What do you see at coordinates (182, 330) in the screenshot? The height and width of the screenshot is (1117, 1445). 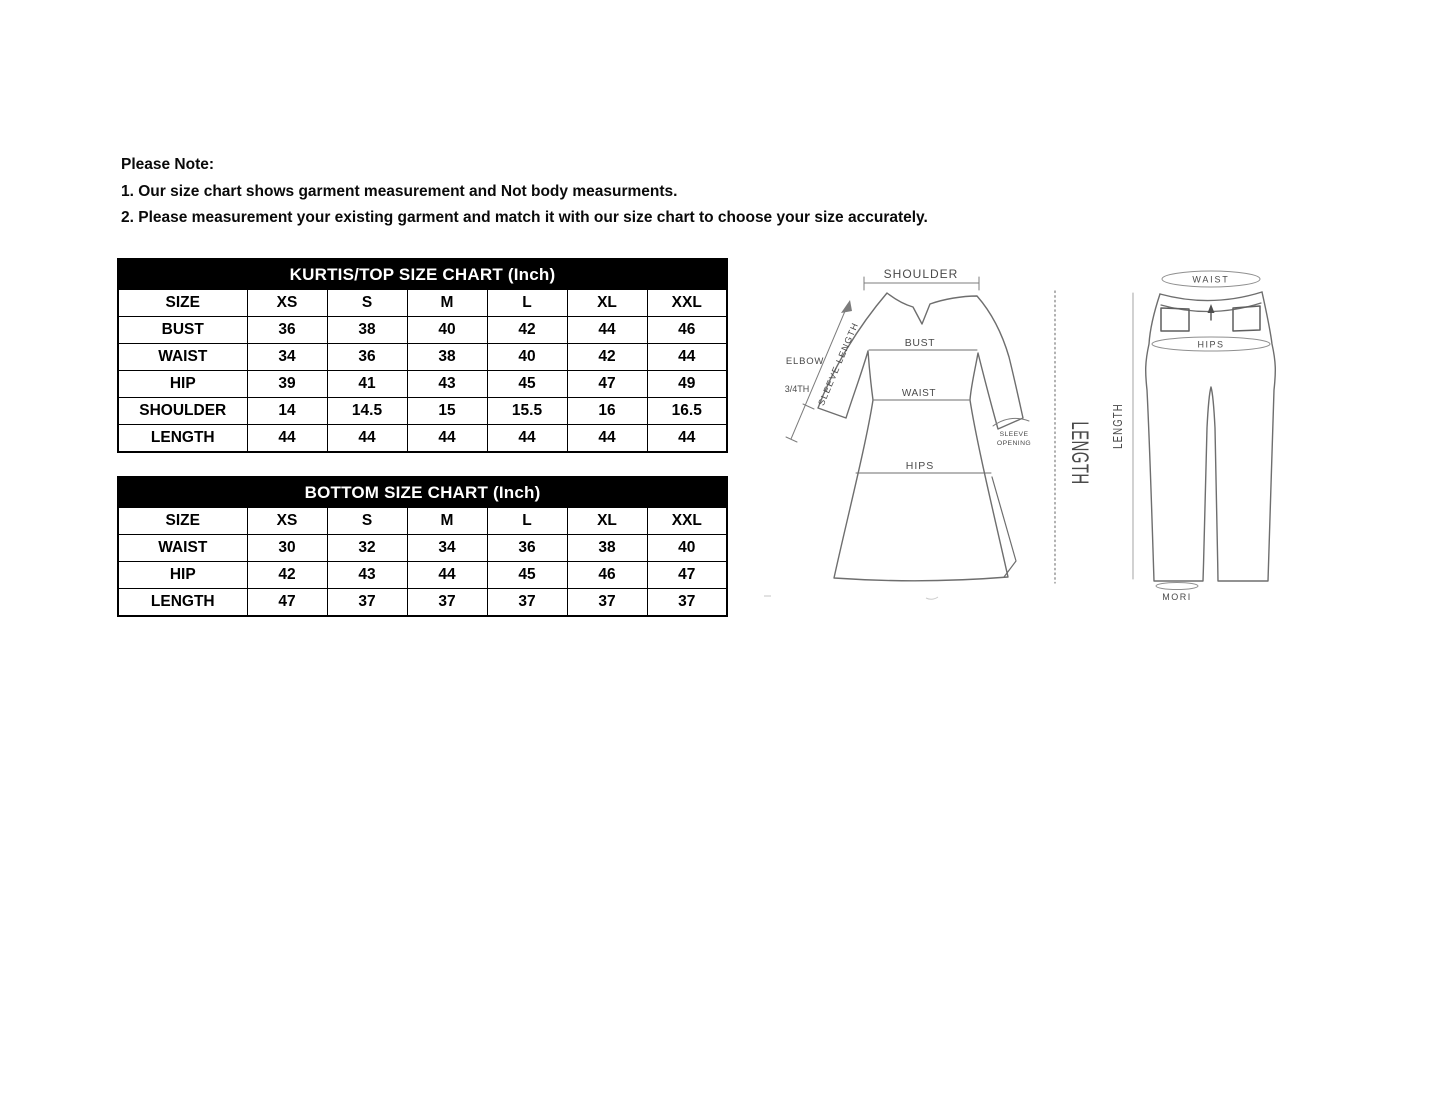 I see `row-label: BUST` at bounding box center [182, 330].